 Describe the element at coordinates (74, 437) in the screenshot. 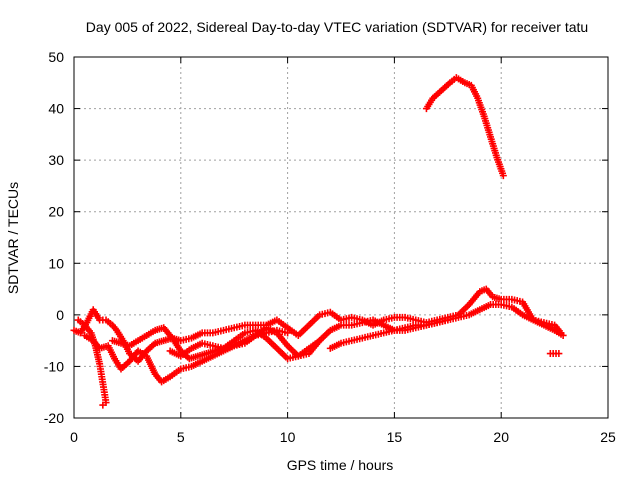

I see `x-tick-label: 0` at that location.